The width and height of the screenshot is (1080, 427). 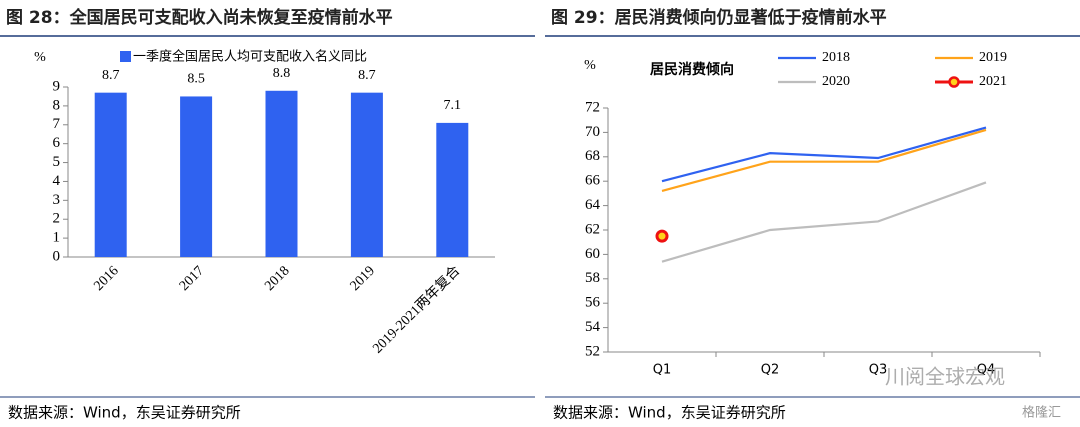 What do you see at coordinates (692, 69) in the screenshot?
I see `annotation: 居民消费倾向` at bounding box center [692, 69].